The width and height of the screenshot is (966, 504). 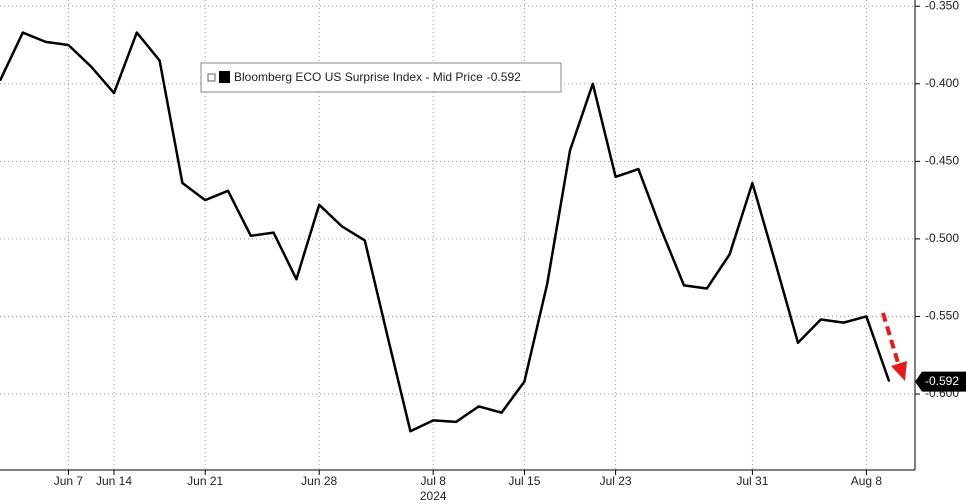 I want to click on y-tick-label: -0.550, so click(x=942, y=316).